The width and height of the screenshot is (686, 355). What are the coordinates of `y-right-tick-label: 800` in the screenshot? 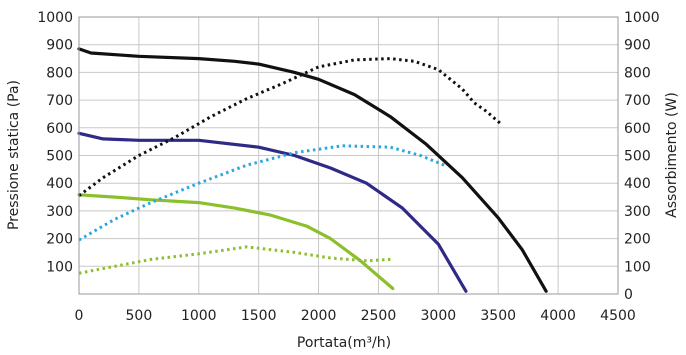 It's located at (637, 73).